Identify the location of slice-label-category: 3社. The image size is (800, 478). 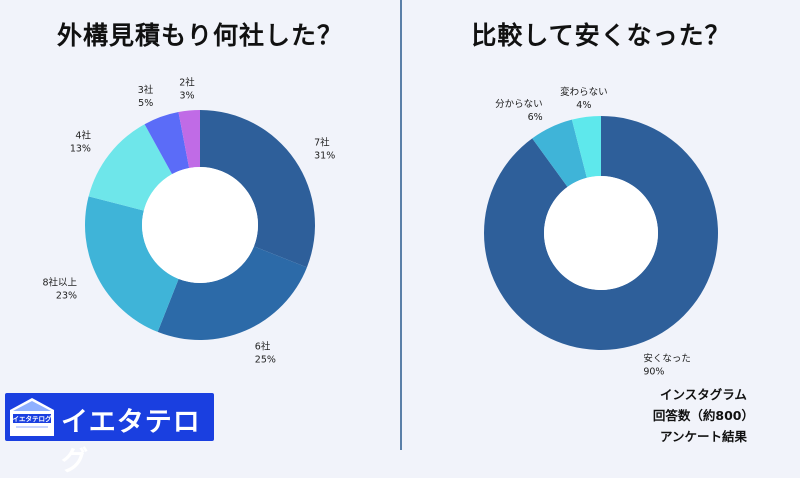
(146, 90).